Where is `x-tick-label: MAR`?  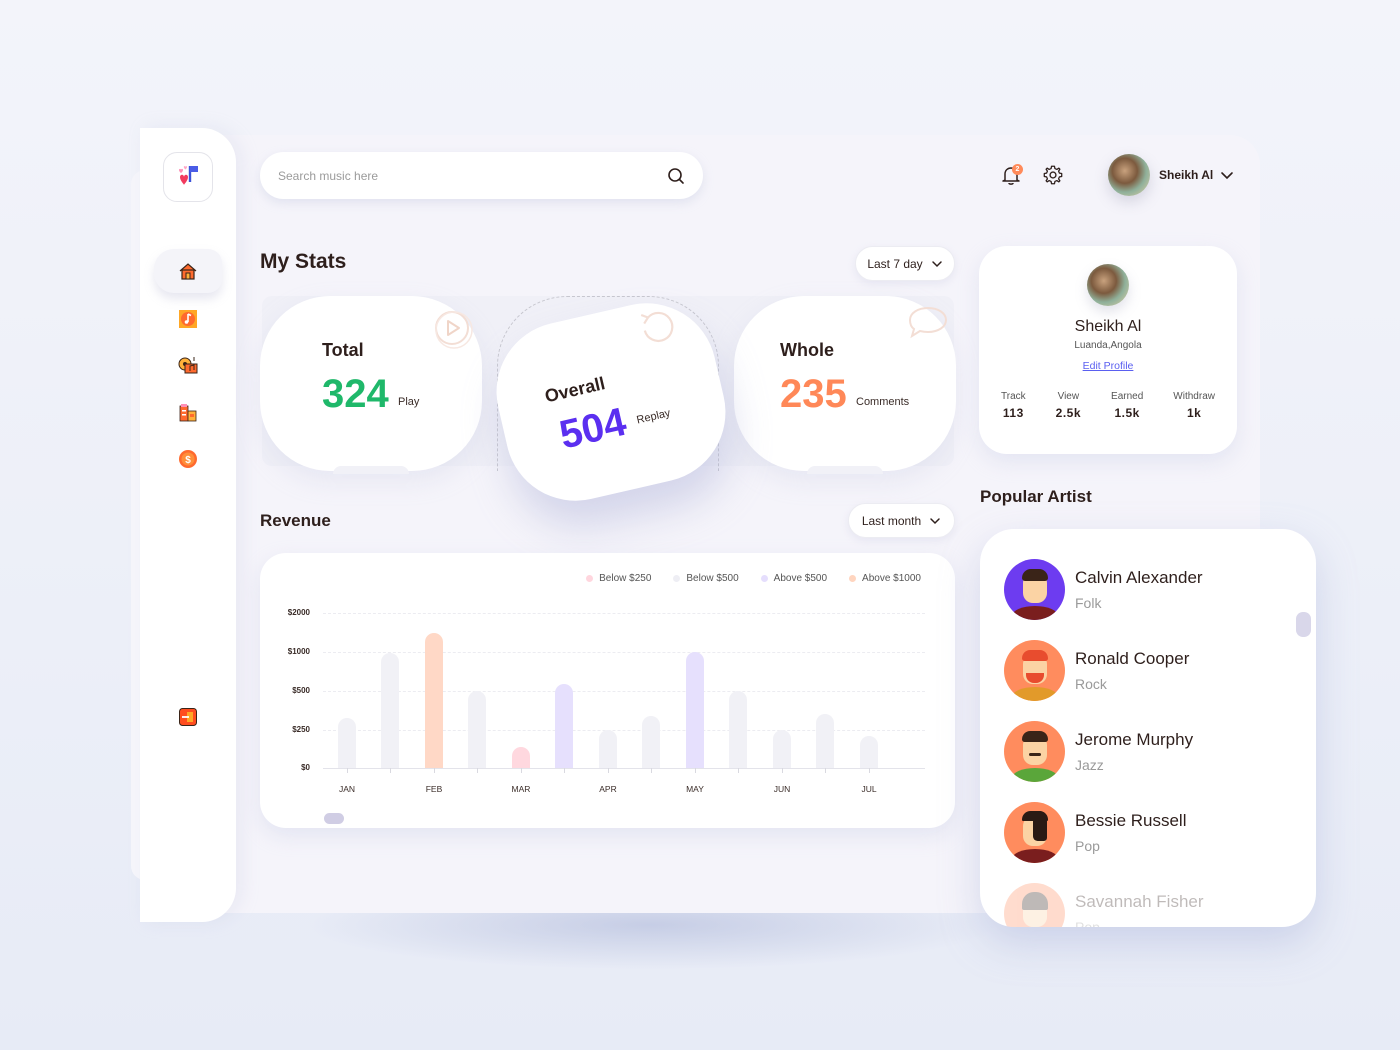 x-tick-label: MAR is located at coordinates (521, 789).